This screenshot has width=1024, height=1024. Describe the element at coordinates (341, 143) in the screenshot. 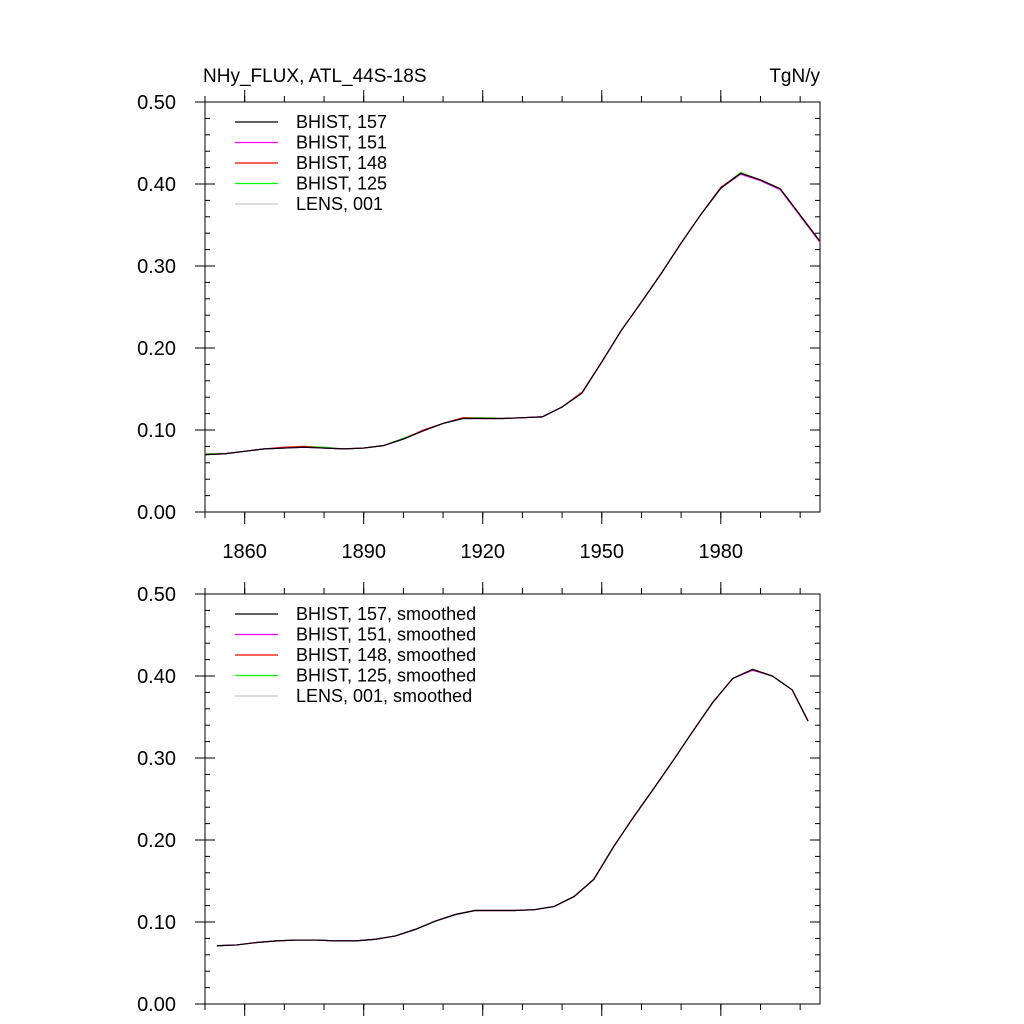

I see `legend-label-1: BHIST, 151` at that location.